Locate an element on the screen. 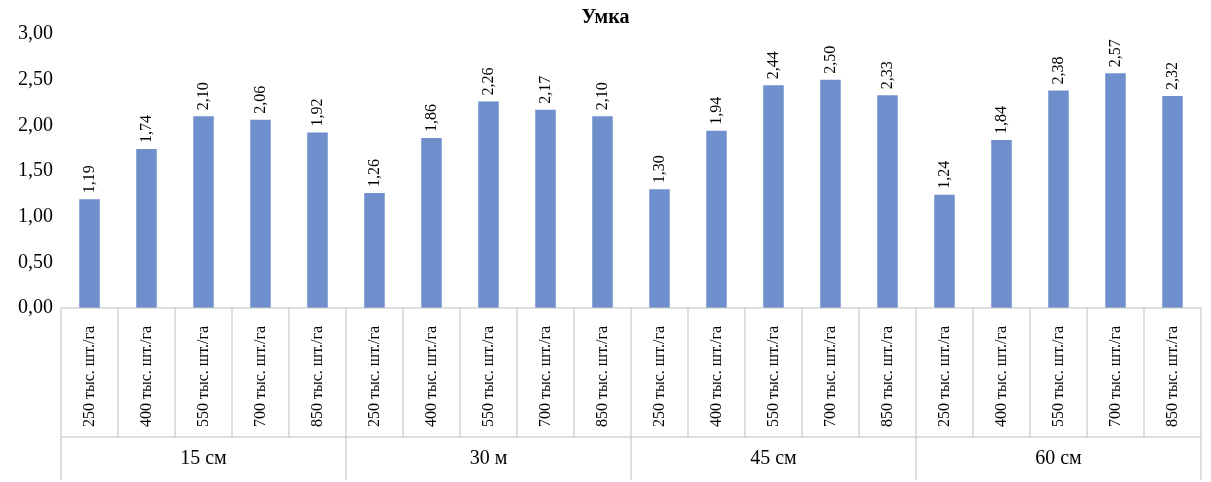 This screenshot has height=482, width=1211. data-label: 1,74 is located at coordinates (145, 129).